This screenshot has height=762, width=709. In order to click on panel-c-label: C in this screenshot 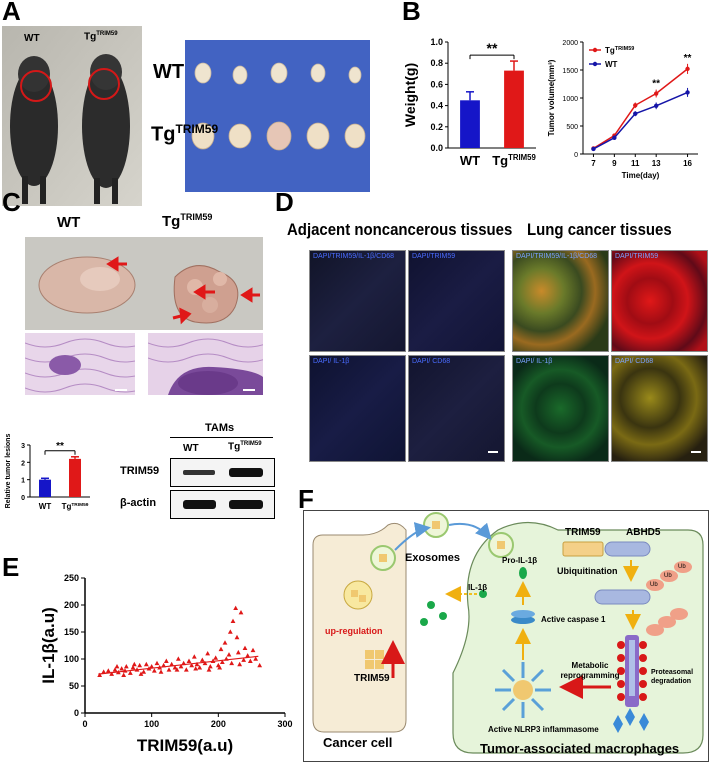, I will do `click(11, 202)`.